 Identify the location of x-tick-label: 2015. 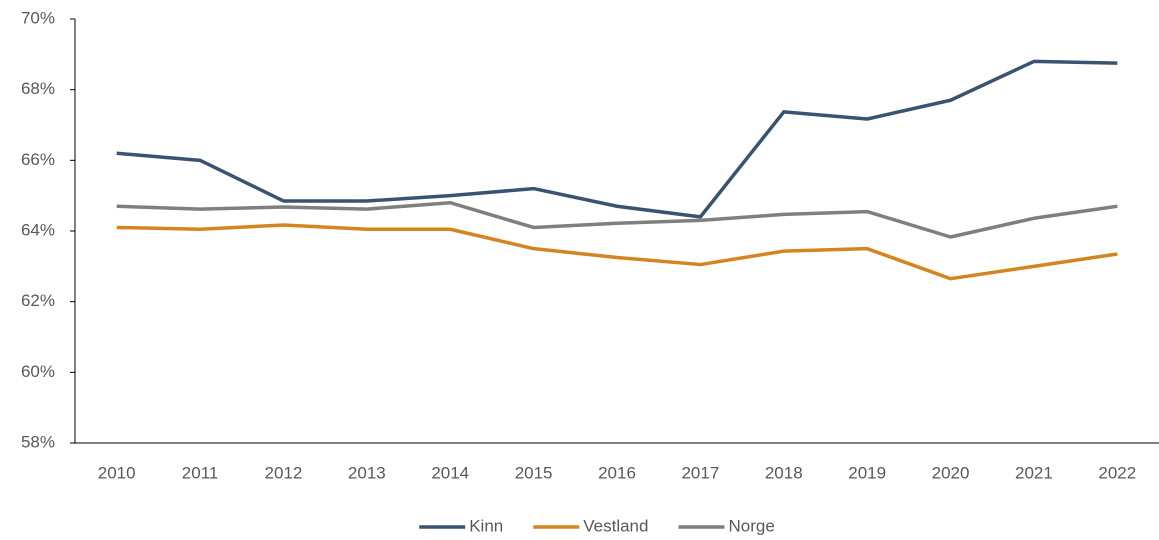
(534, 472).